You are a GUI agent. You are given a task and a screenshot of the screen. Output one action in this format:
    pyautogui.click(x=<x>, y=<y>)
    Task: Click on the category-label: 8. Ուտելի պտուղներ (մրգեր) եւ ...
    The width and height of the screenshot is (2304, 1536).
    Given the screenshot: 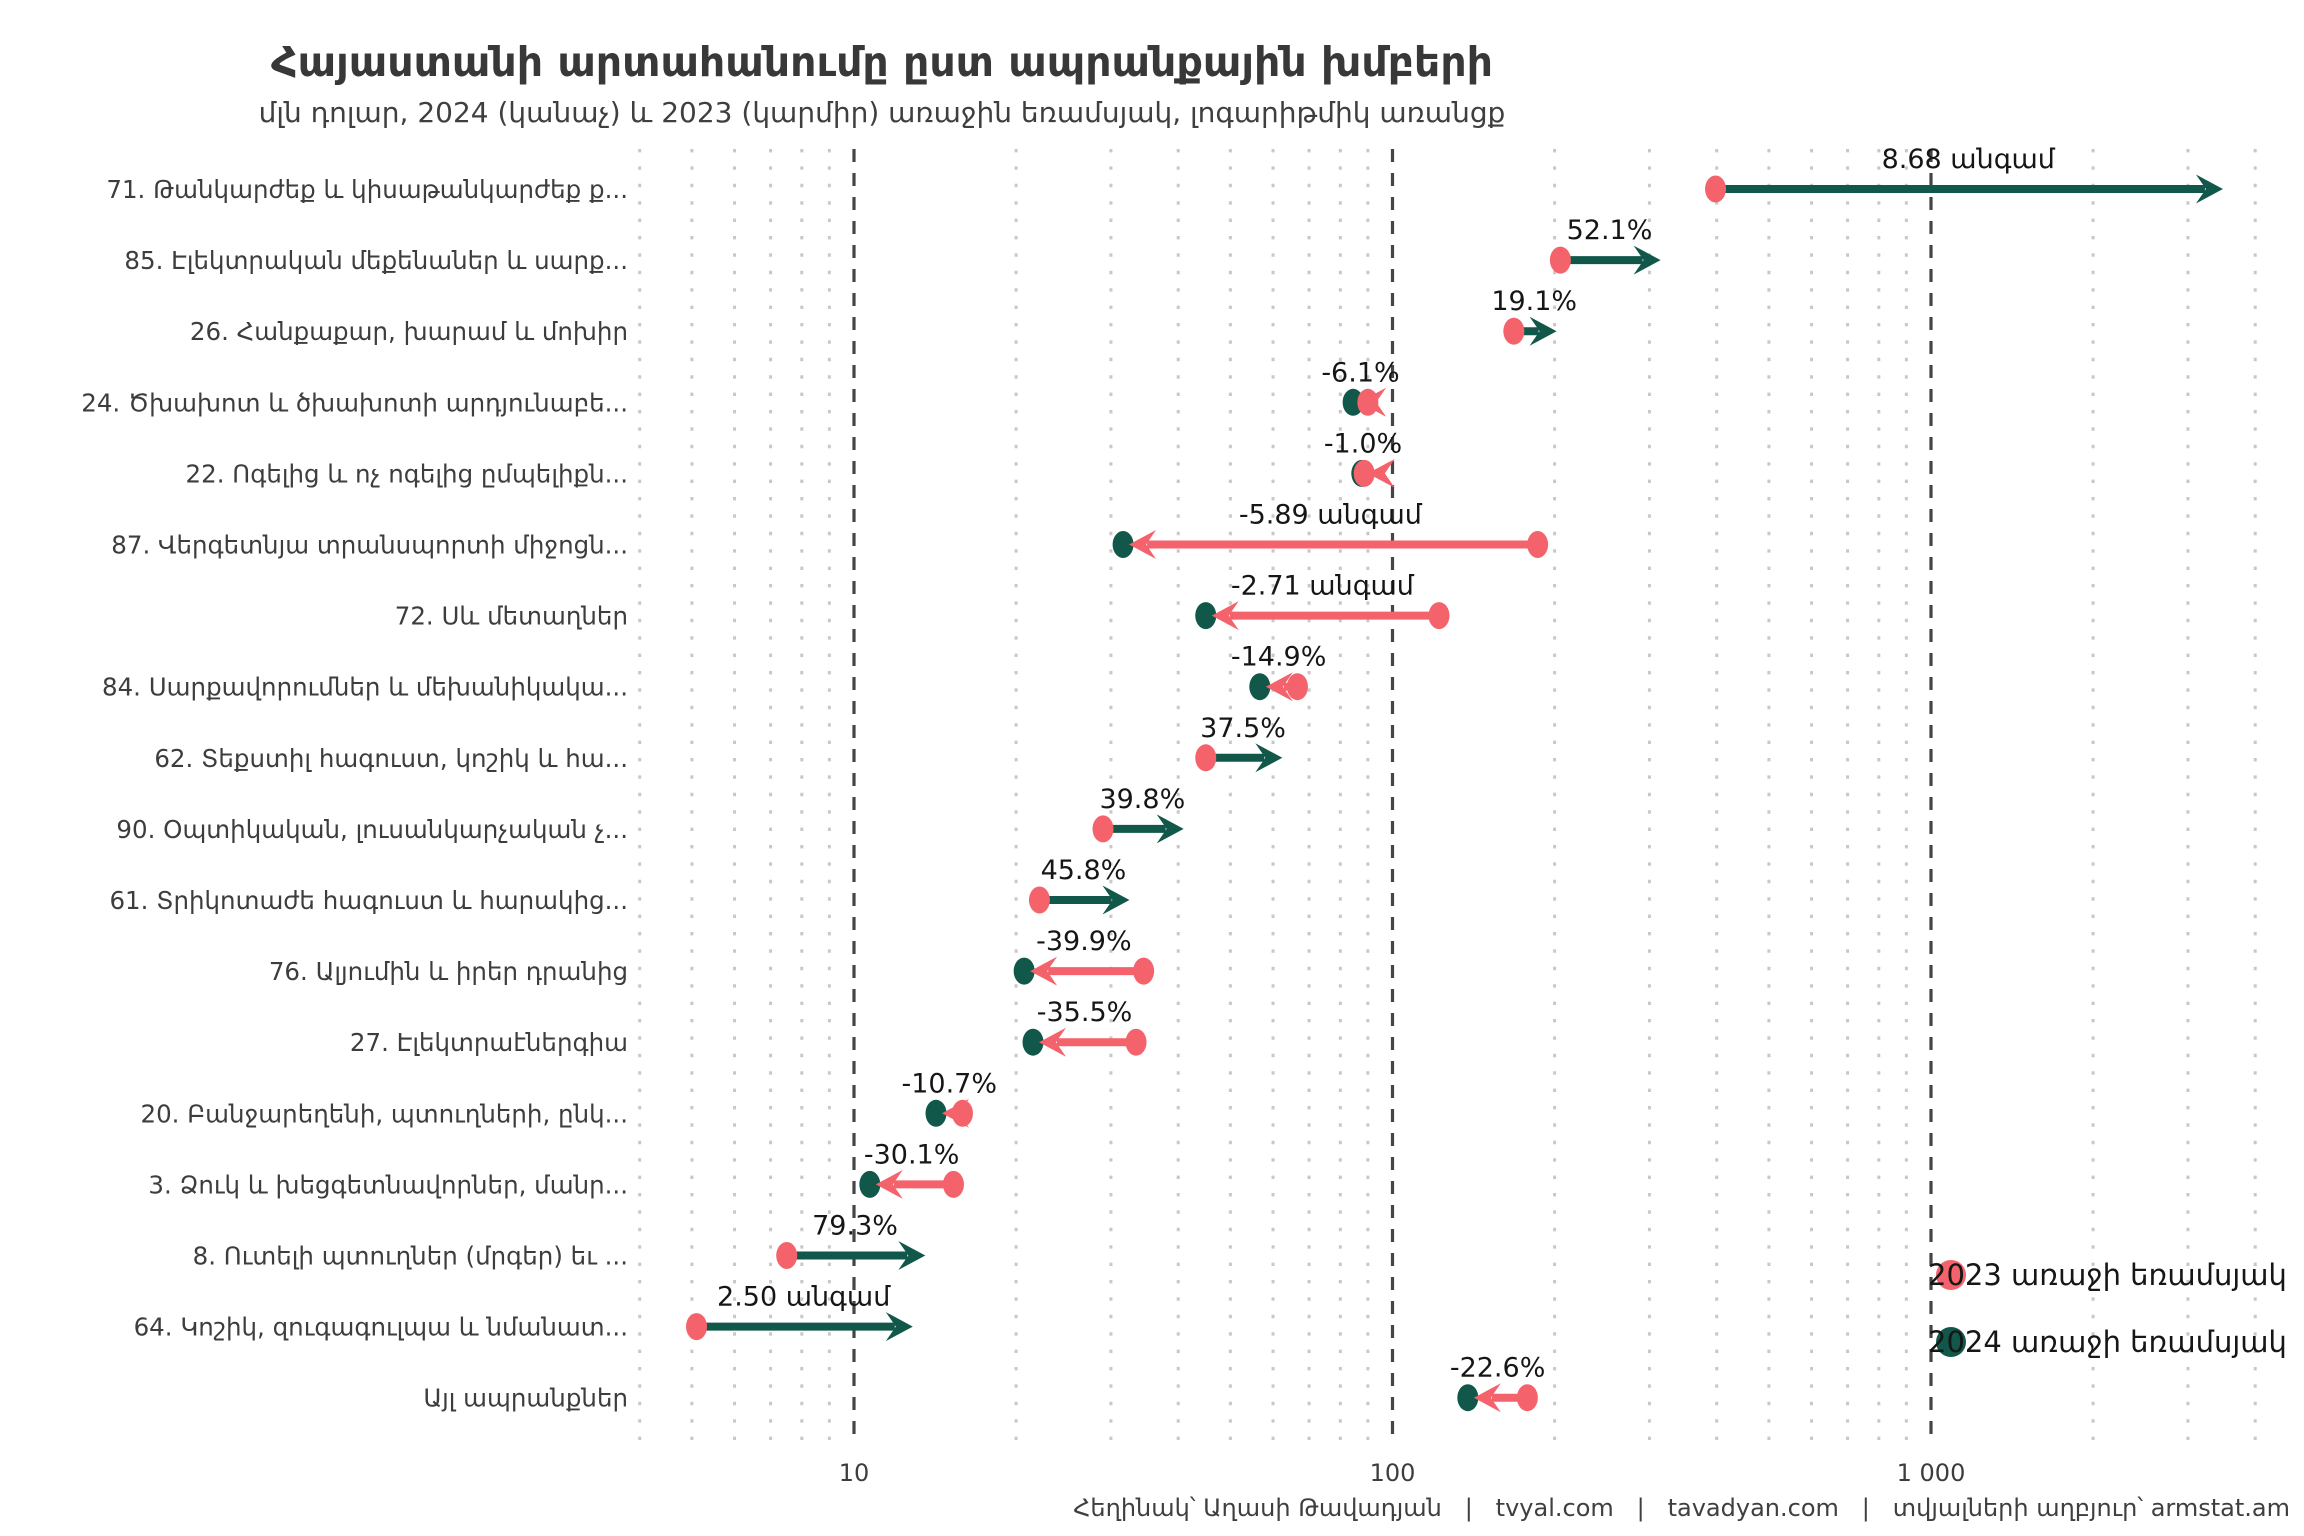 What is the action you would take?
    pyautogui.click(x=410, y=1256)
    